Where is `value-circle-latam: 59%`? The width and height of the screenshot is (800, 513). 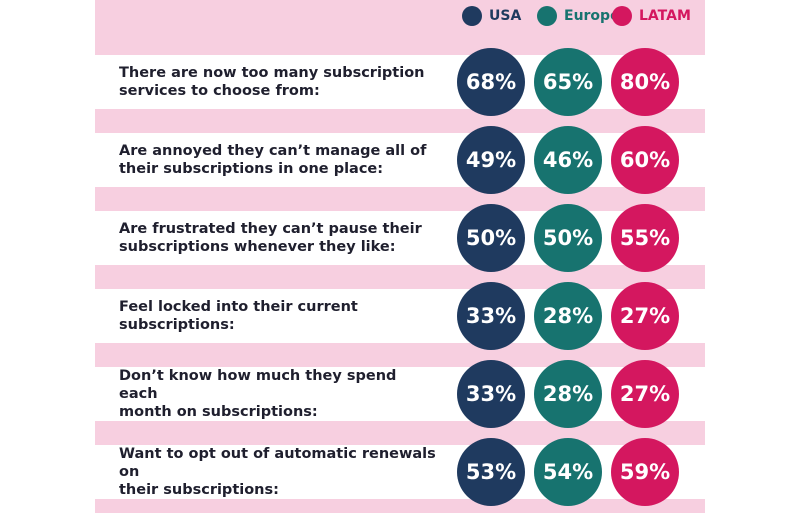
value-circle-latam: 59% is located at coordinates (645, 472).